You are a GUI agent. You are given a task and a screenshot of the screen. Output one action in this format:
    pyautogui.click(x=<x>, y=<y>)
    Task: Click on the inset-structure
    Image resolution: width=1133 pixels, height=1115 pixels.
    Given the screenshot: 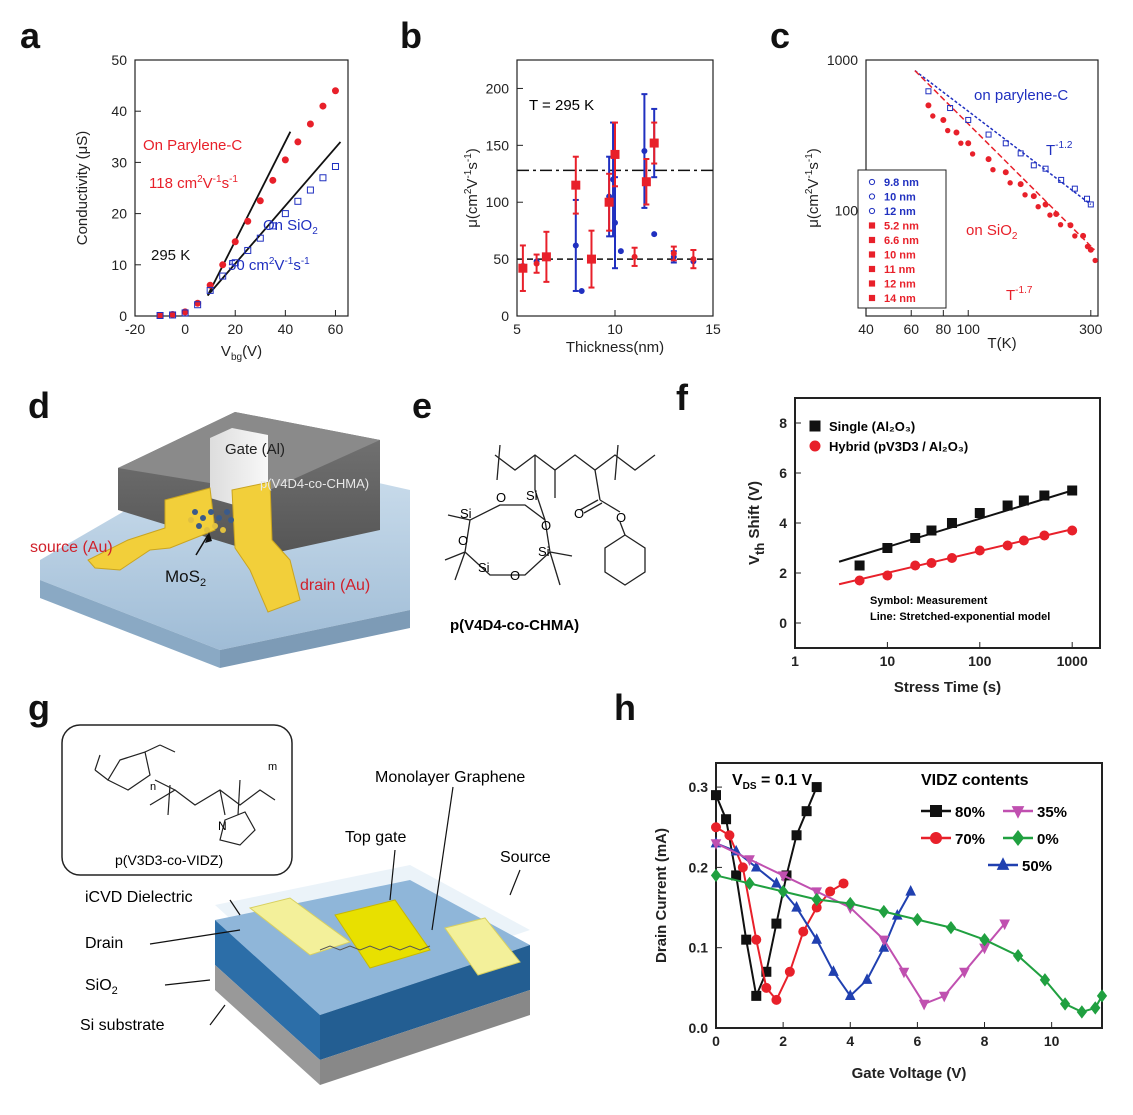 What is the action you would take?
    pyautogui.click(x=185, y=795)
    